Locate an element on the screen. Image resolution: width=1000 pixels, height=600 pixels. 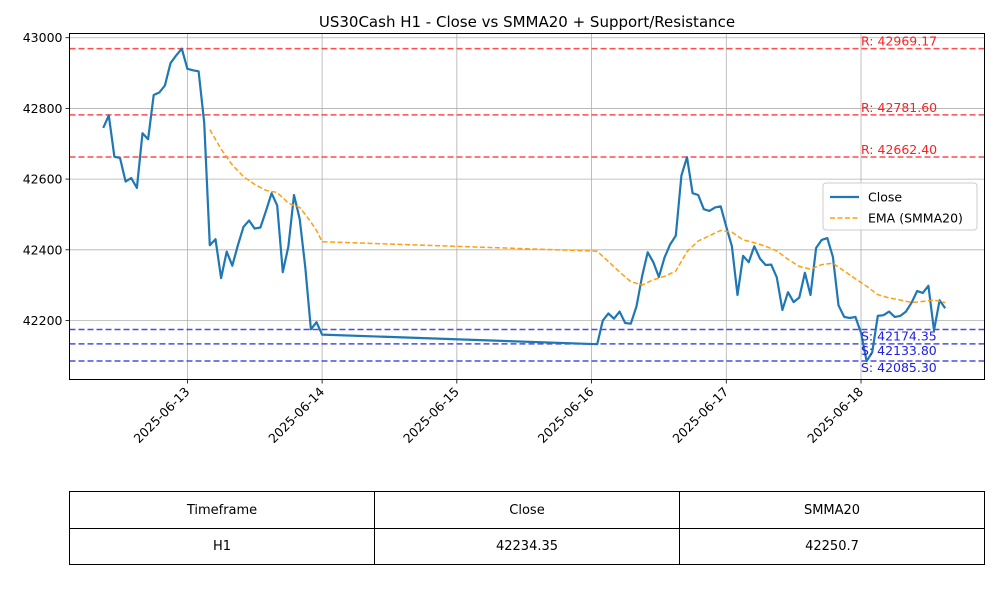
x-tick-label: 2025-06-18 is located at coordinates (835, 415).